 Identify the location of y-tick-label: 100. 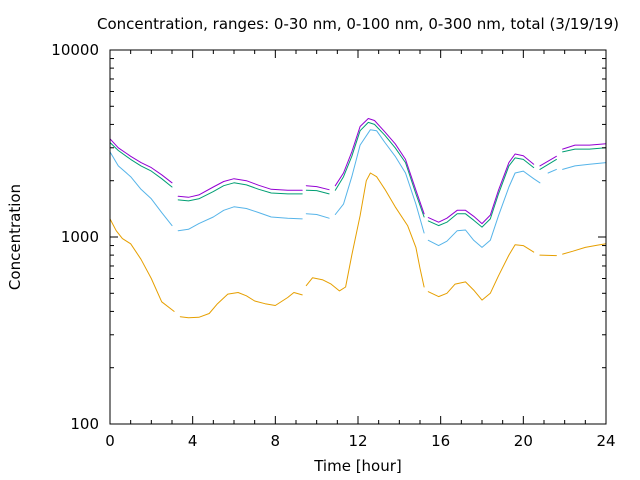
(84, 424).